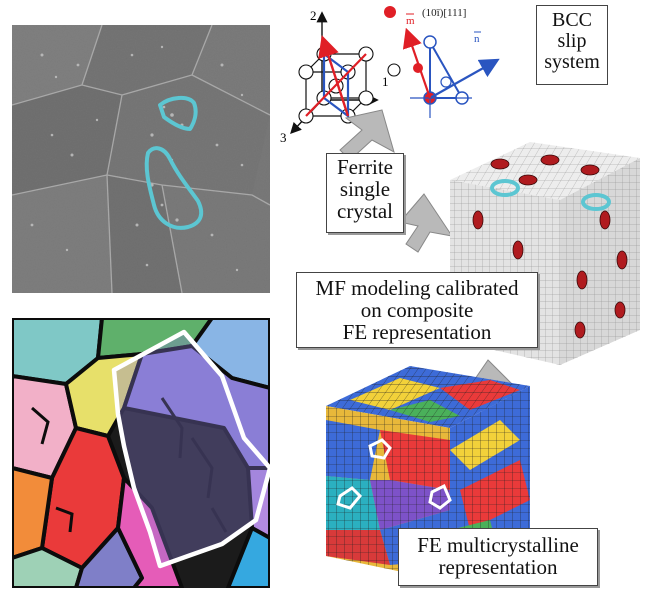 The image size is (646, 595). Describe the element at coordinates (417, 288) in the screenshot. I see `mf-modeling-line-1: MF modeling calibrated` at that location.